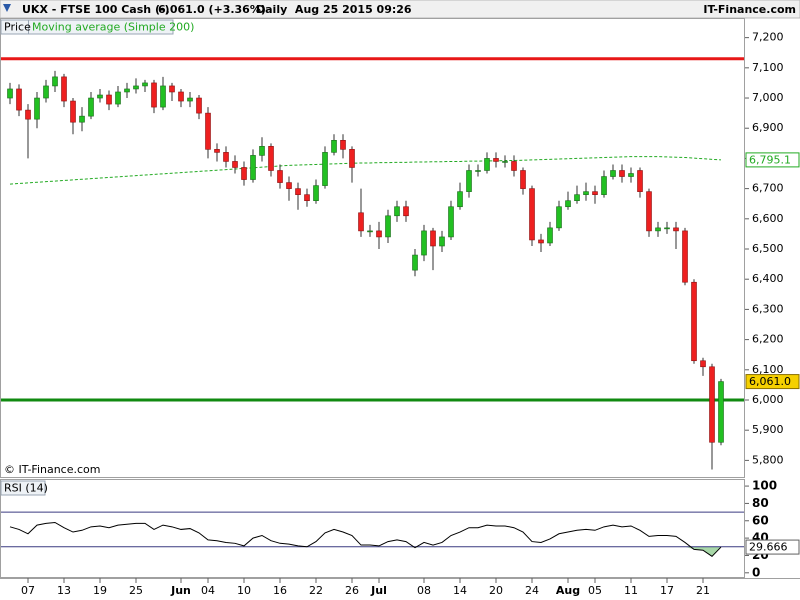 The height and width of the screenshot is (600, 800). I want to click on x-tick-label: 21, so click(703, 590).